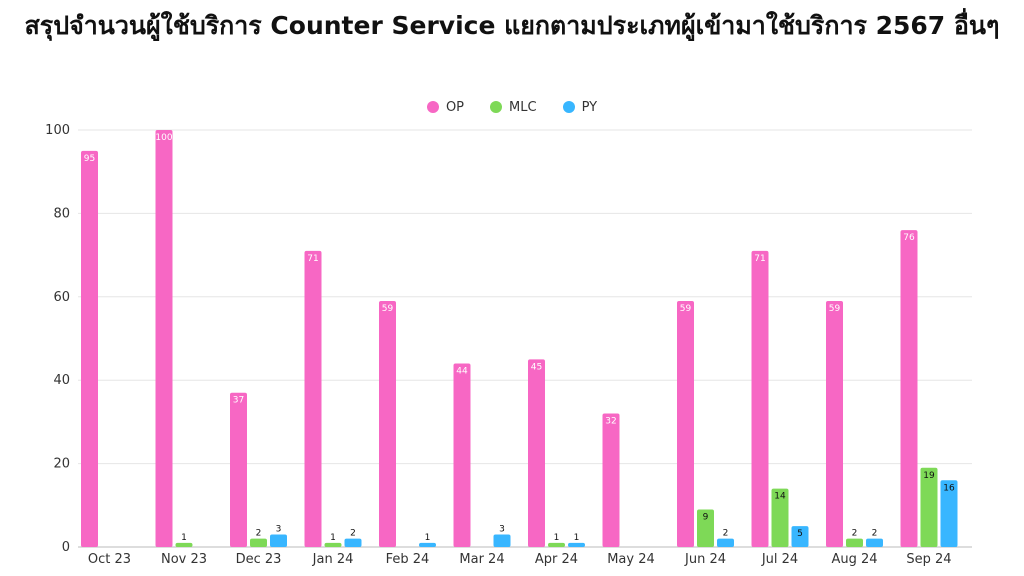  I want to click on x-tick-label: Dec 23, so click(259, 559).